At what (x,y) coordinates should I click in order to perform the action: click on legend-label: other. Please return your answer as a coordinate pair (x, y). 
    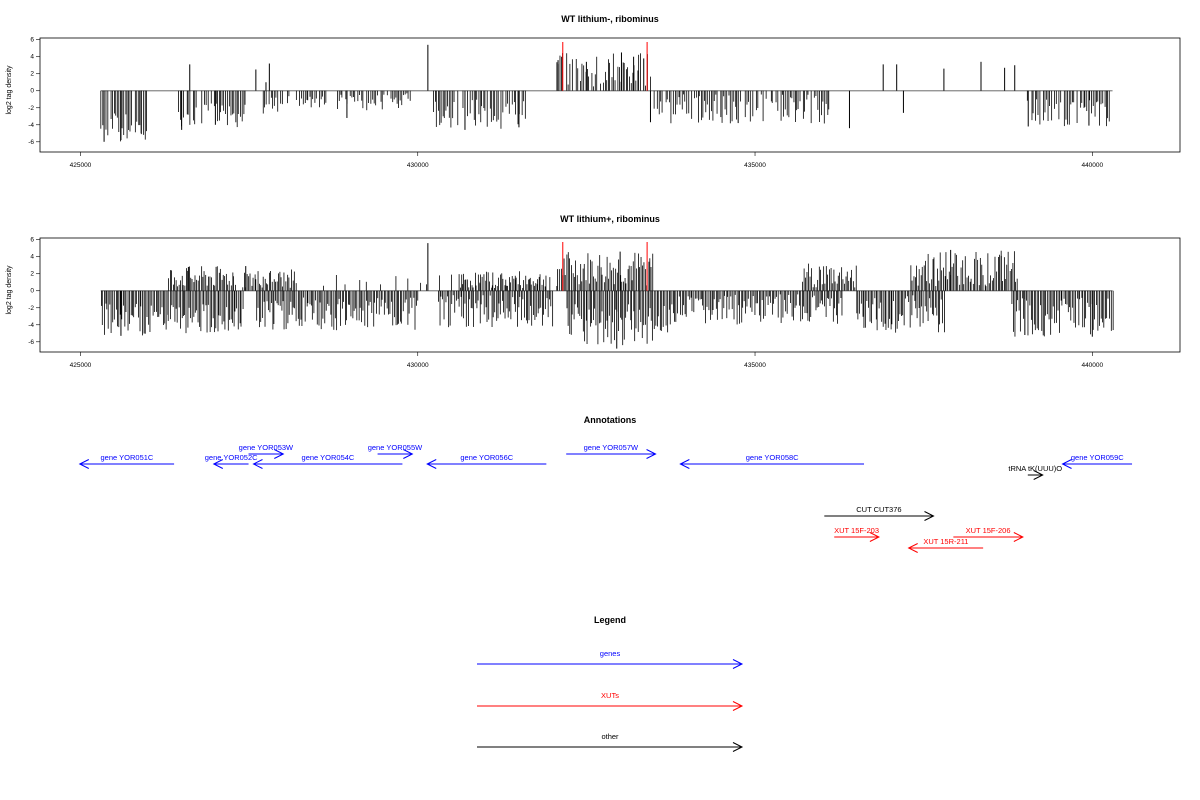
    Looking at the image, I should click on (610, 736).